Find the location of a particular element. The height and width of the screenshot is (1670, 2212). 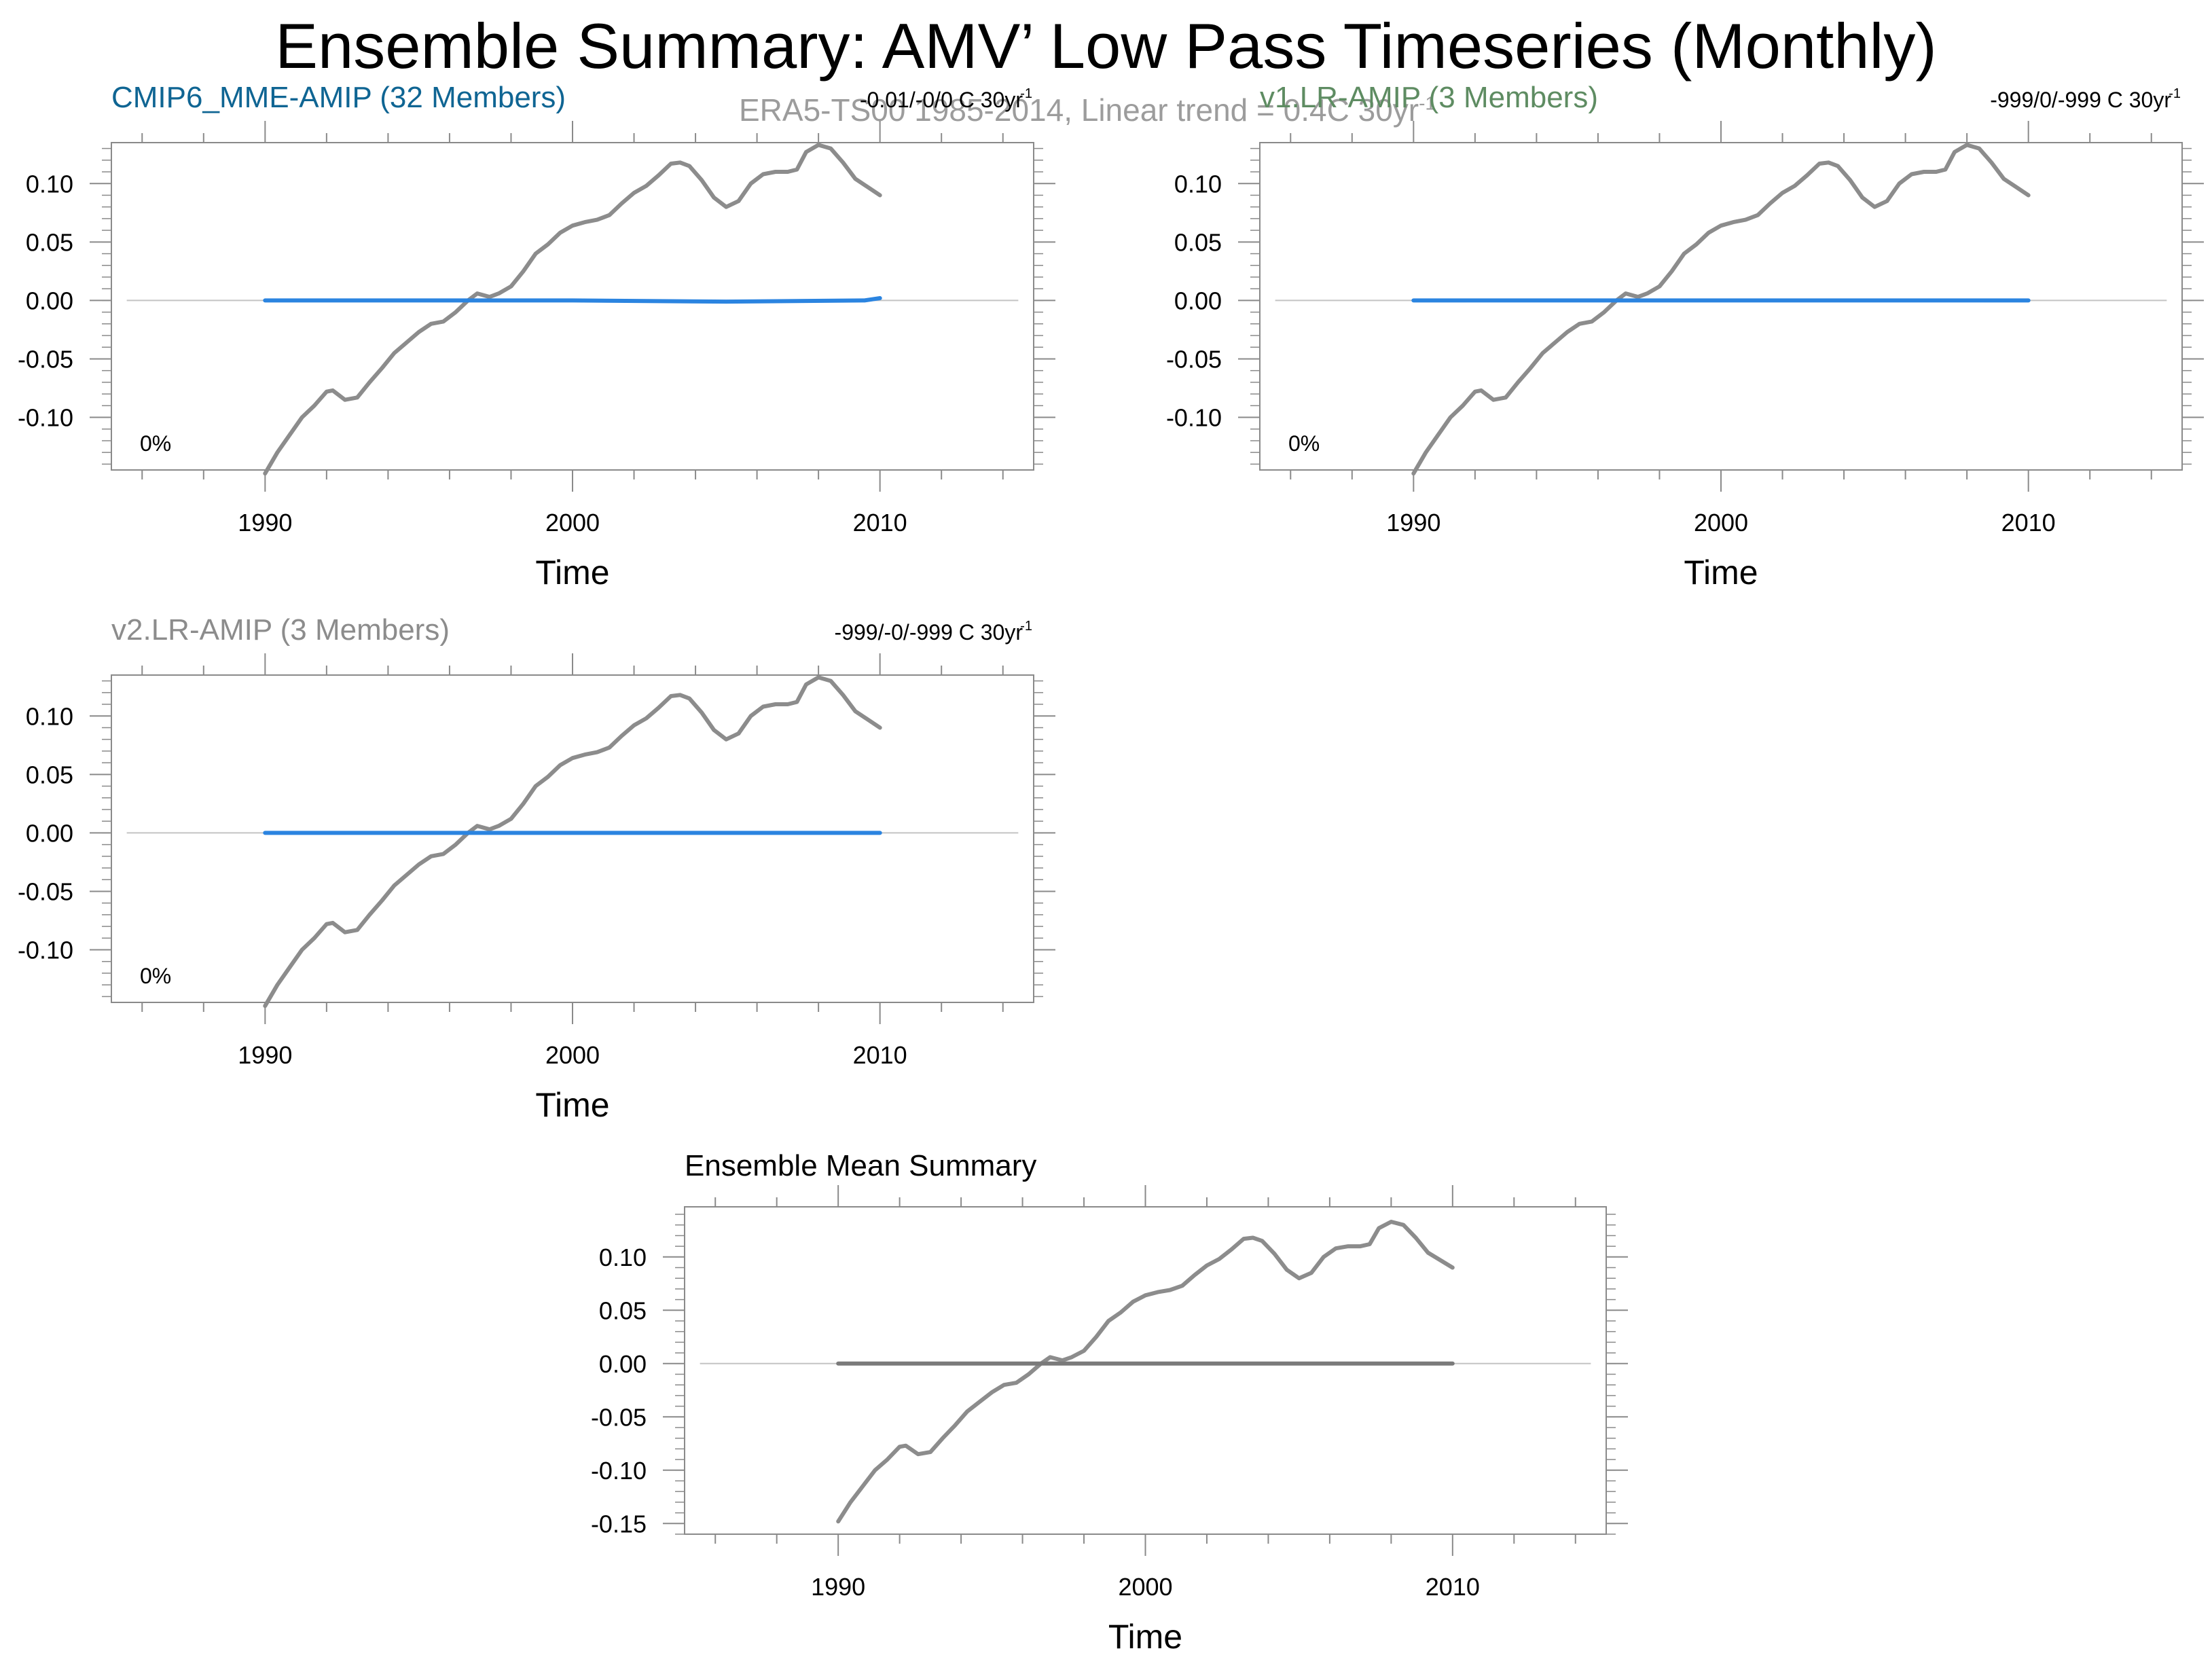

panel-middle-left-xtick-label: 2000 is located at coordinates (572, 1055).